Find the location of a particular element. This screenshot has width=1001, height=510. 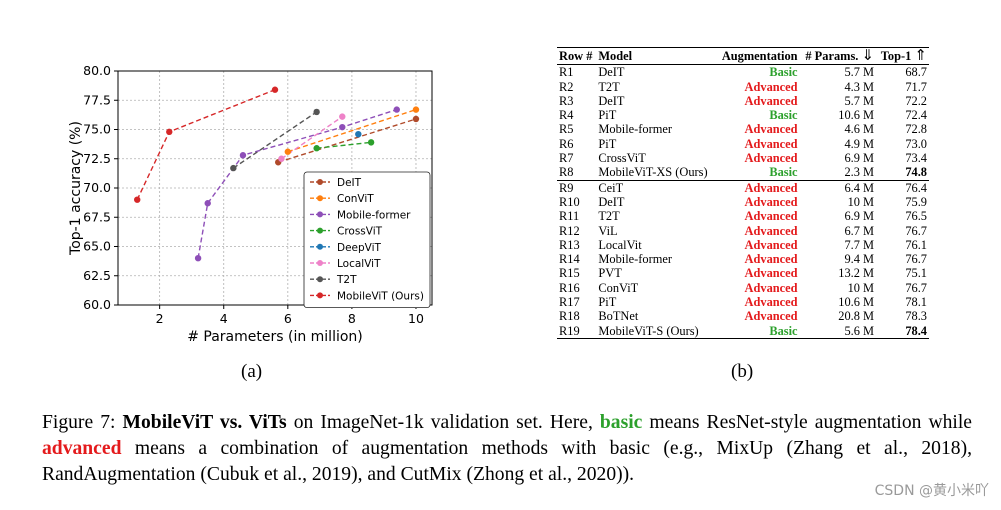

caption-basic: basic is located at coordinates (621, 422).